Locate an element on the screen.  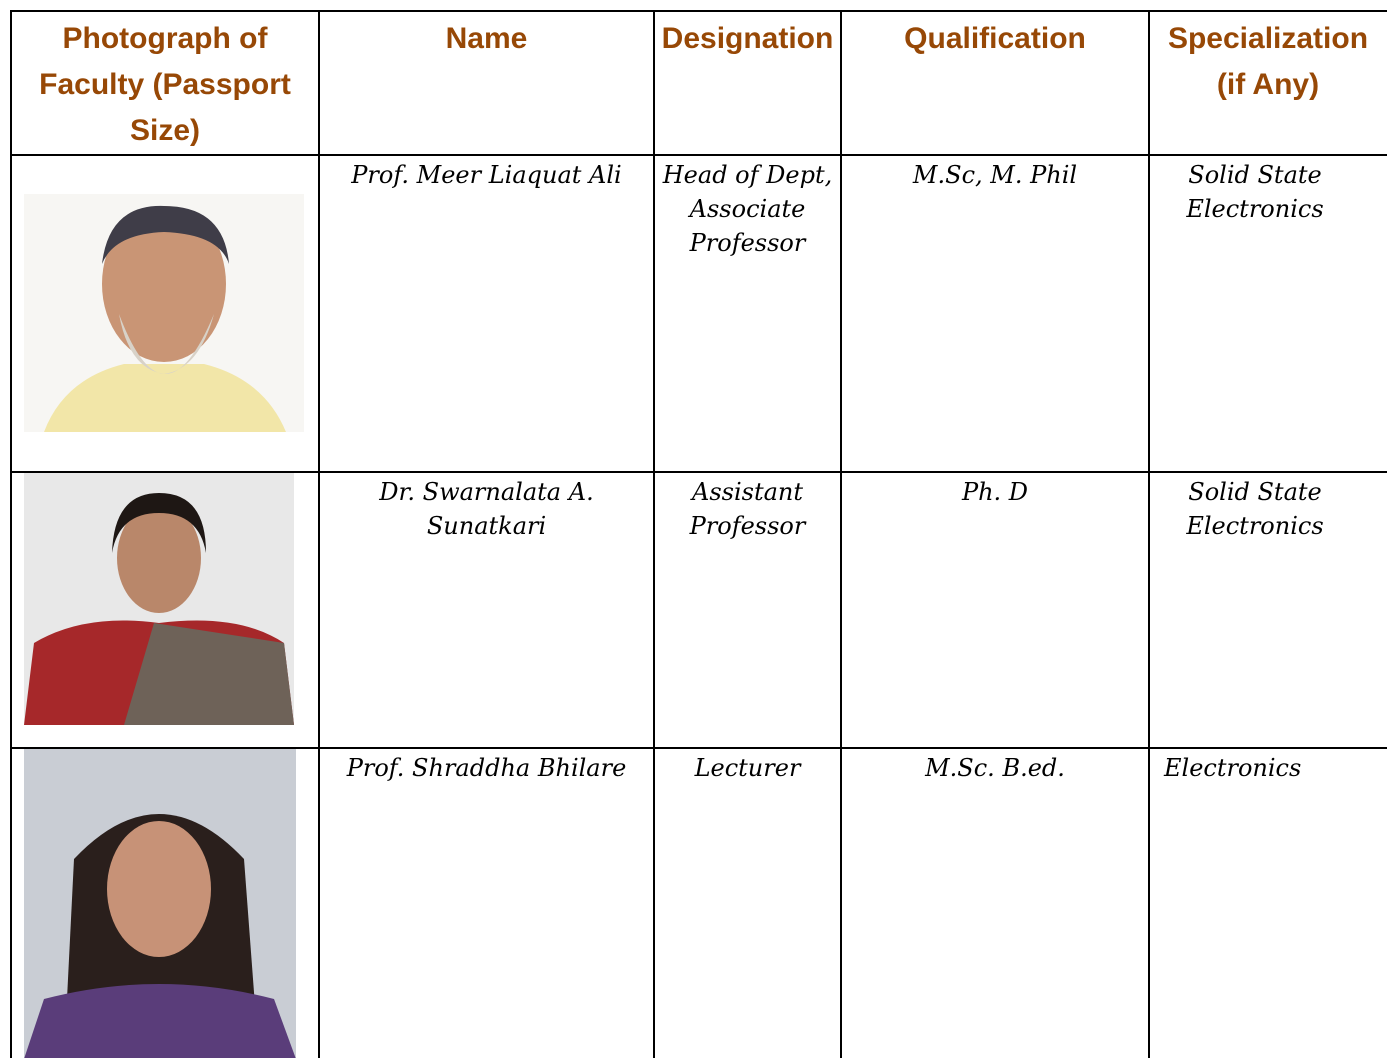
header-cell: Photograph of Faculty (Passport Size) is located at coordinates (165, 83).